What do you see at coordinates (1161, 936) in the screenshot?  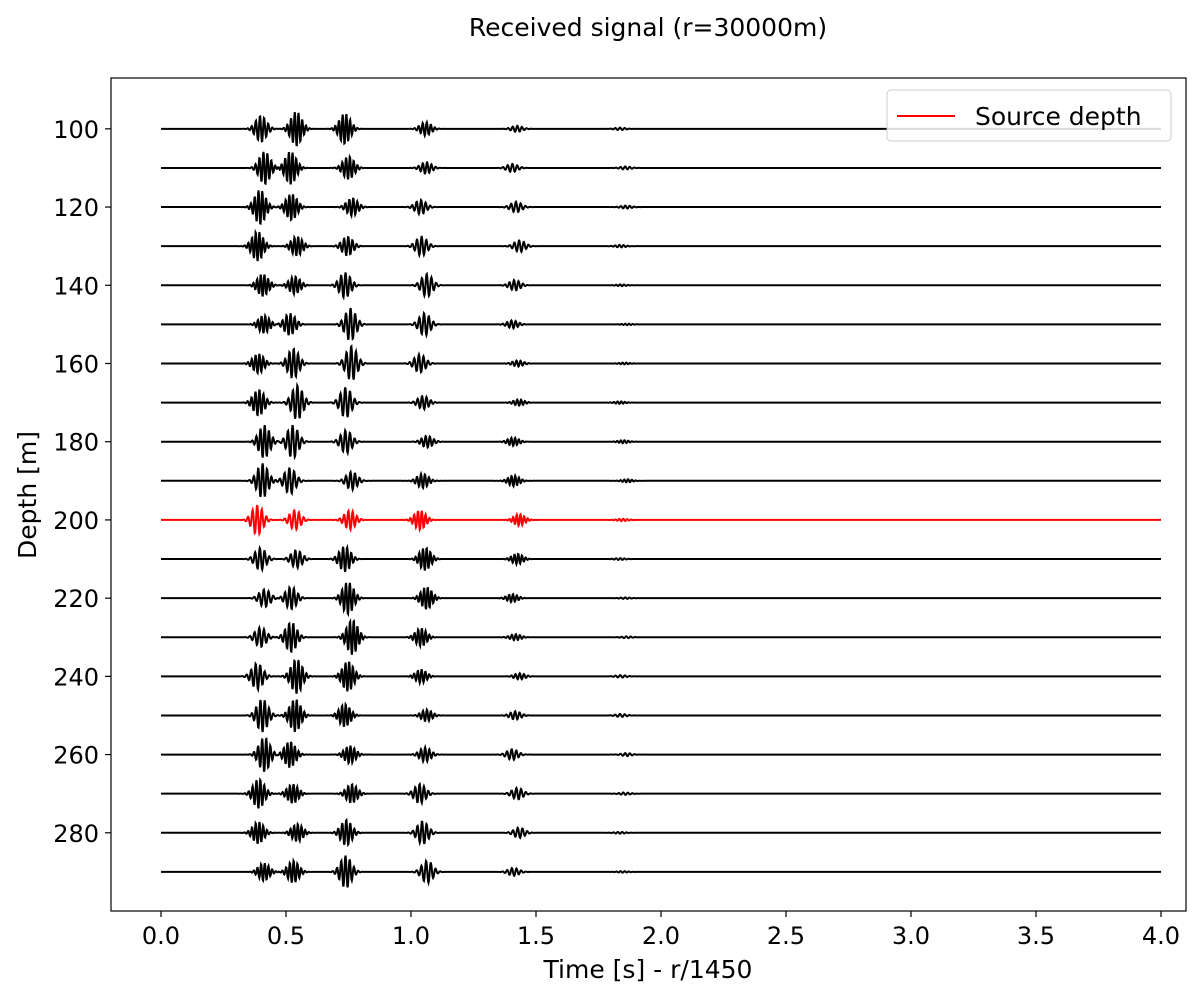 I see `x-tick-label: 4.0` at bounding box center [1161, 936].